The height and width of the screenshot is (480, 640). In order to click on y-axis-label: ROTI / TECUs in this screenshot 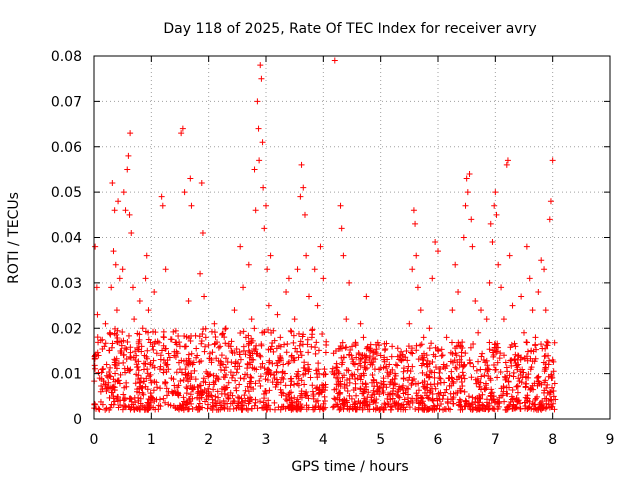, I will do `click(14, 238)`.